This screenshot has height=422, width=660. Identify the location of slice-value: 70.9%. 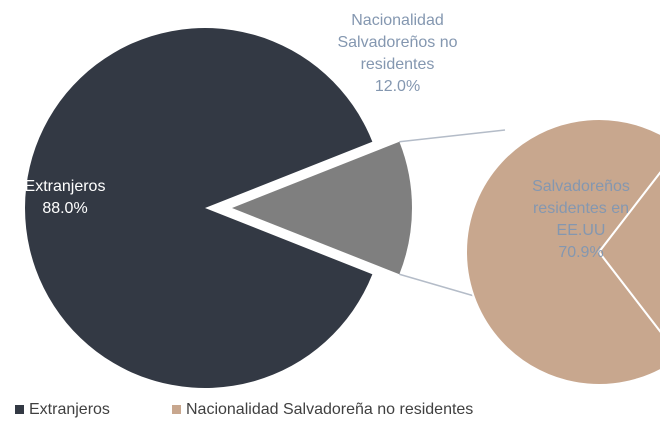
(581, 252).